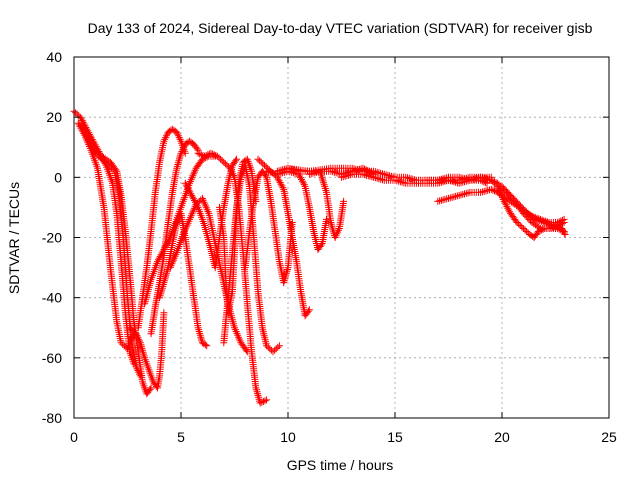  Describe the element at coordinates (74, 437) in the screenshot. I see `x-tick-label: 0` at that location.